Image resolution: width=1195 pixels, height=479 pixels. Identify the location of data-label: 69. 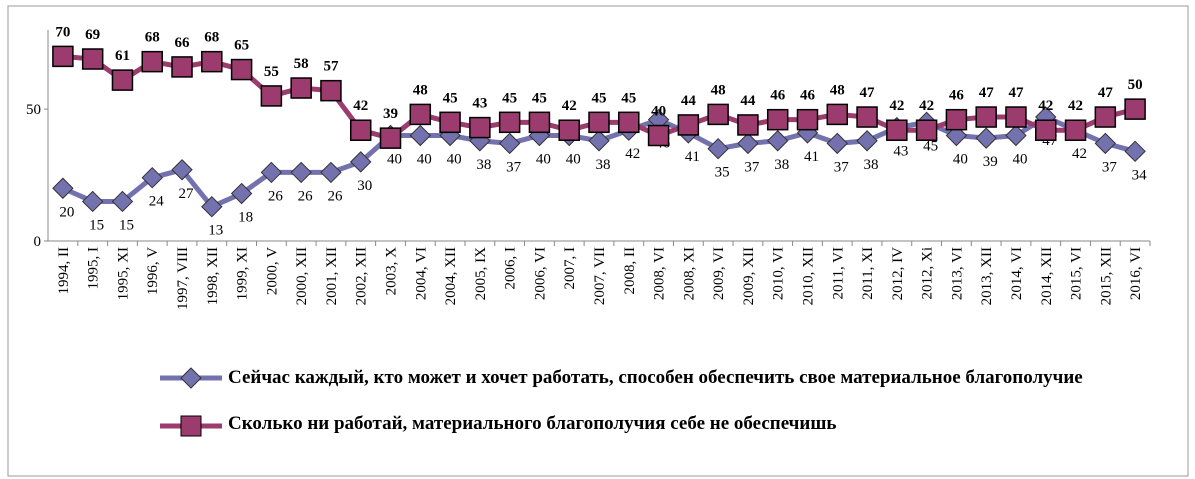
(92, 35).